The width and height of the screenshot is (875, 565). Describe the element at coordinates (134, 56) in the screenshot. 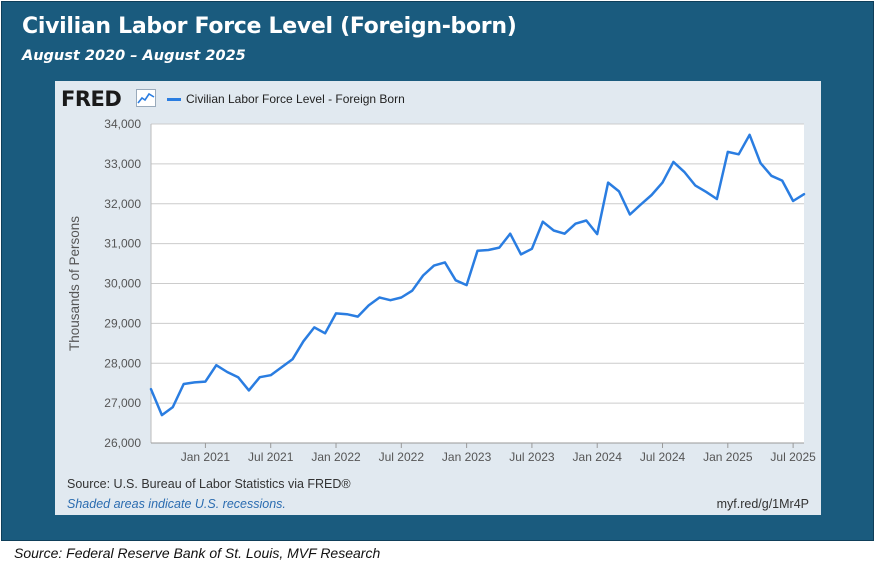

I see `chart-subtitle: August 2020 – August 2025` at that location.